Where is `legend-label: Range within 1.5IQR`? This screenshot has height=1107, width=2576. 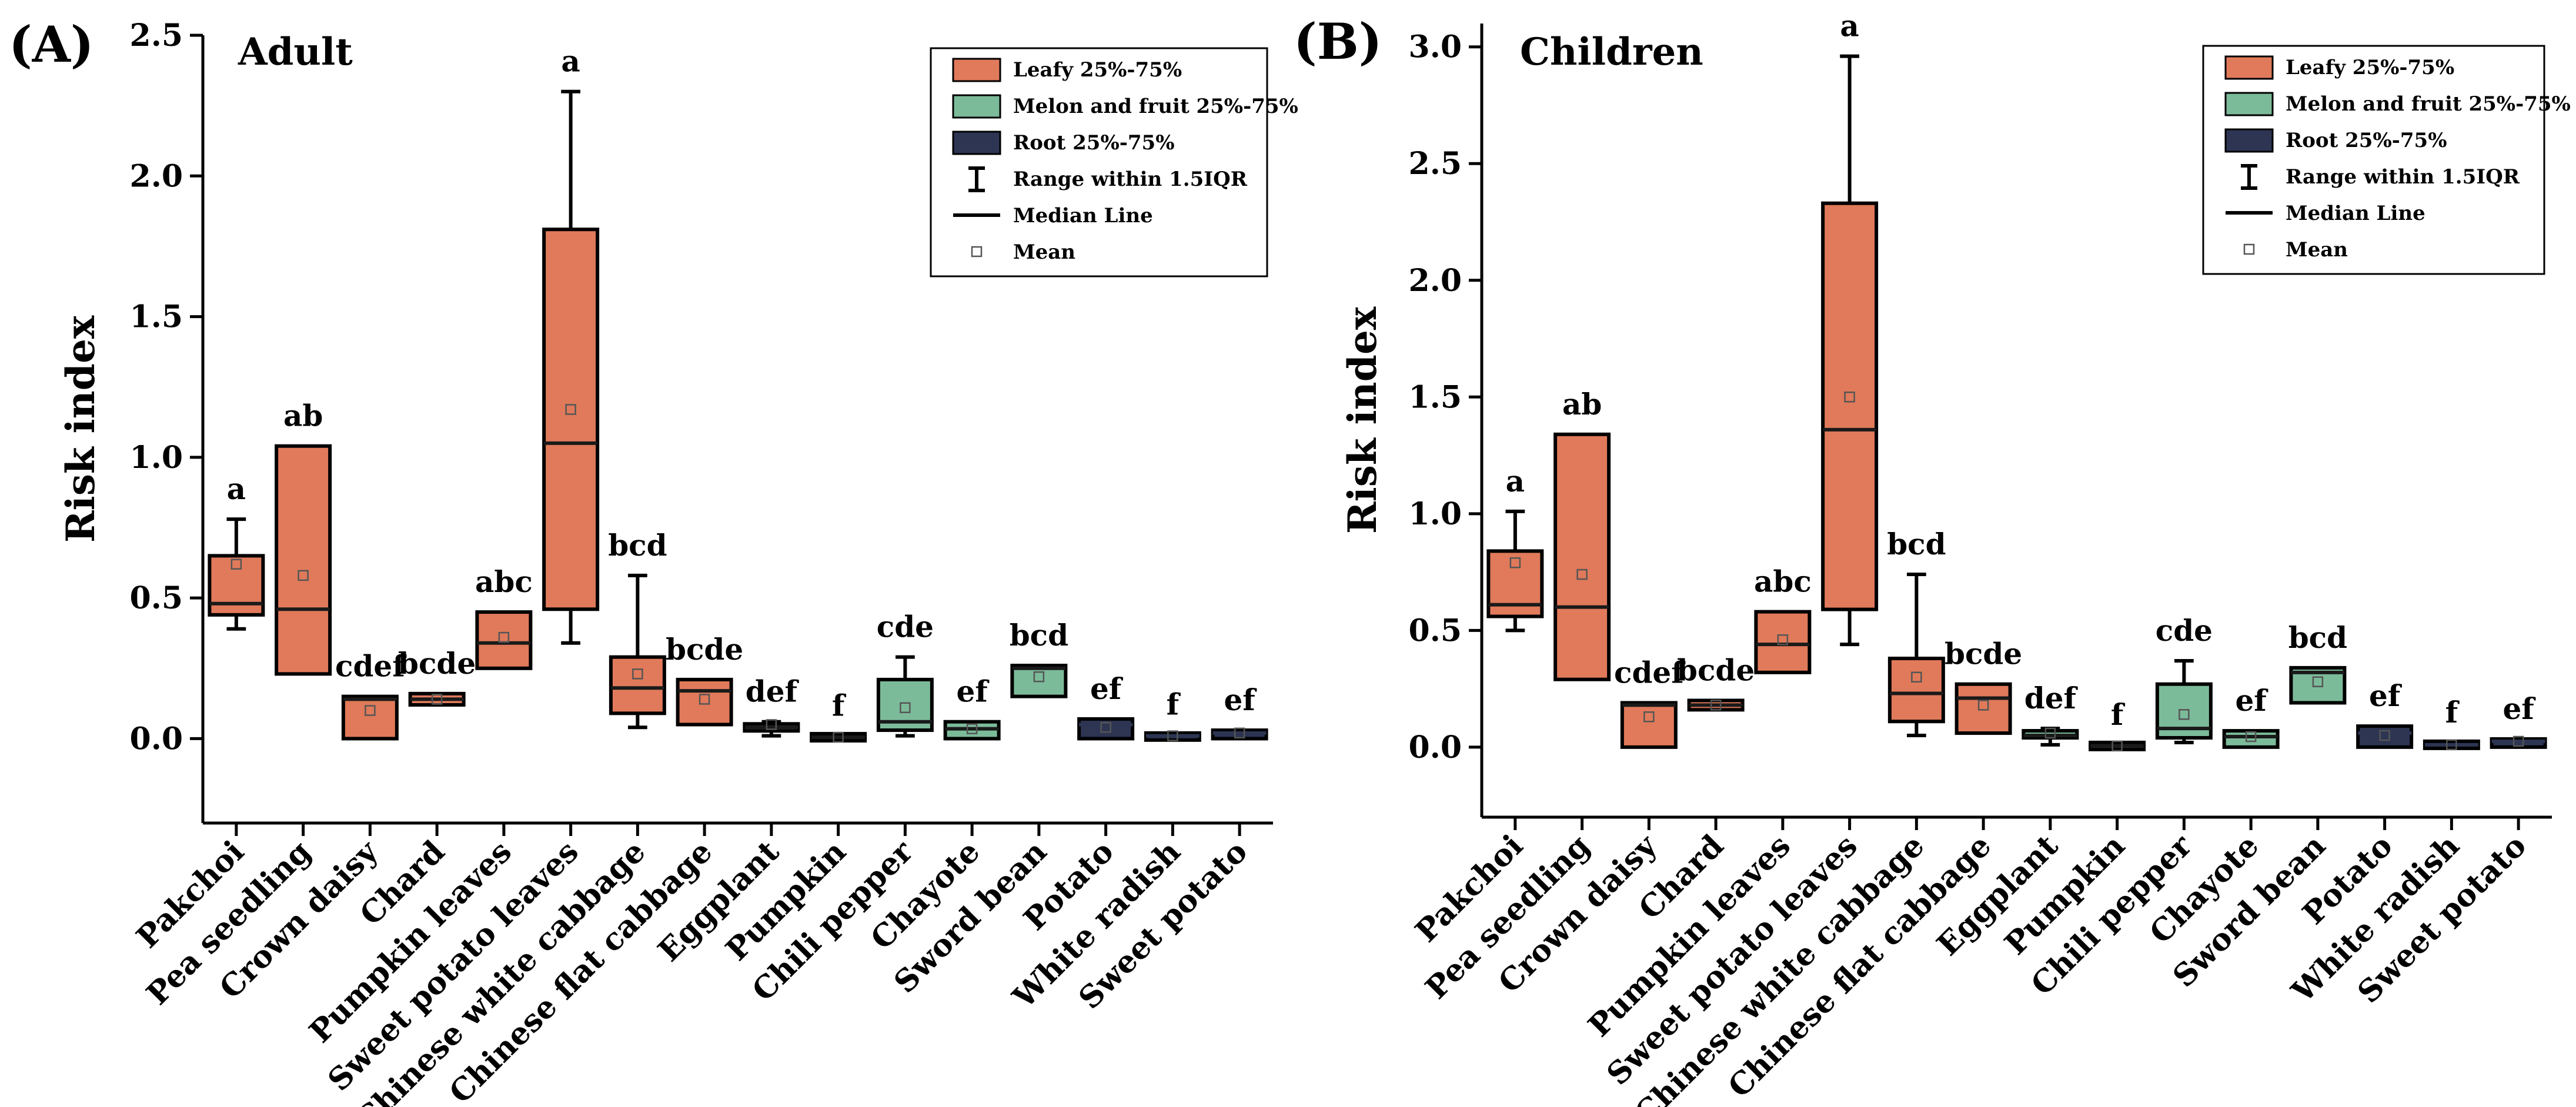 legend-label: Range within 1.5IQR is located at coordinates (1130, 179).